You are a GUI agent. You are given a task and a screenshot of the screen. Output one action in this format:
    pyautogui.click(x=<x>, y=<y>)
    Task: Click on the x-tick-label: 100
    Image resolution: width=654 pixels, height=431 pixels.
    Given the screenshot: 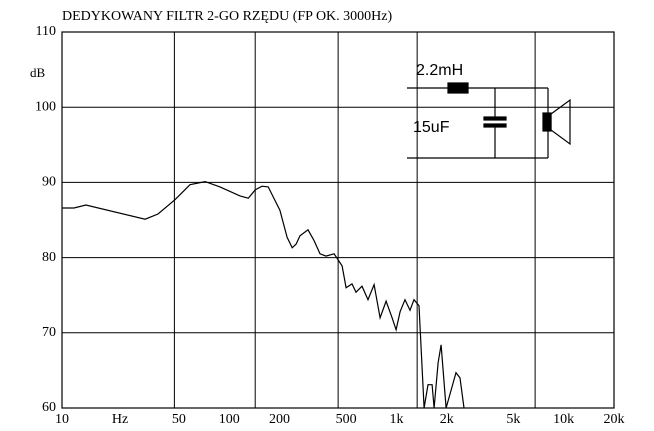 What is the action you would take?
    pyautogui.click(x=229, y=419)
    